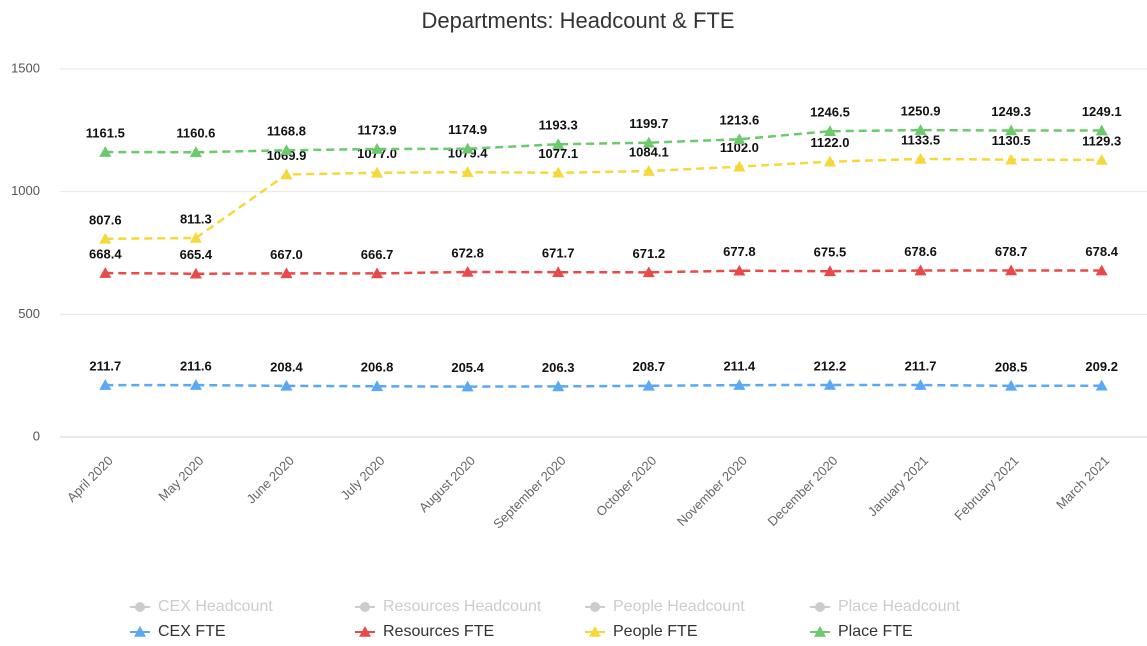 The width and height of the screenshot is (1147, 646). Describe the element at coordinates (830, 112) in the screenshot. I see `data-label: 1246.5` at that location.